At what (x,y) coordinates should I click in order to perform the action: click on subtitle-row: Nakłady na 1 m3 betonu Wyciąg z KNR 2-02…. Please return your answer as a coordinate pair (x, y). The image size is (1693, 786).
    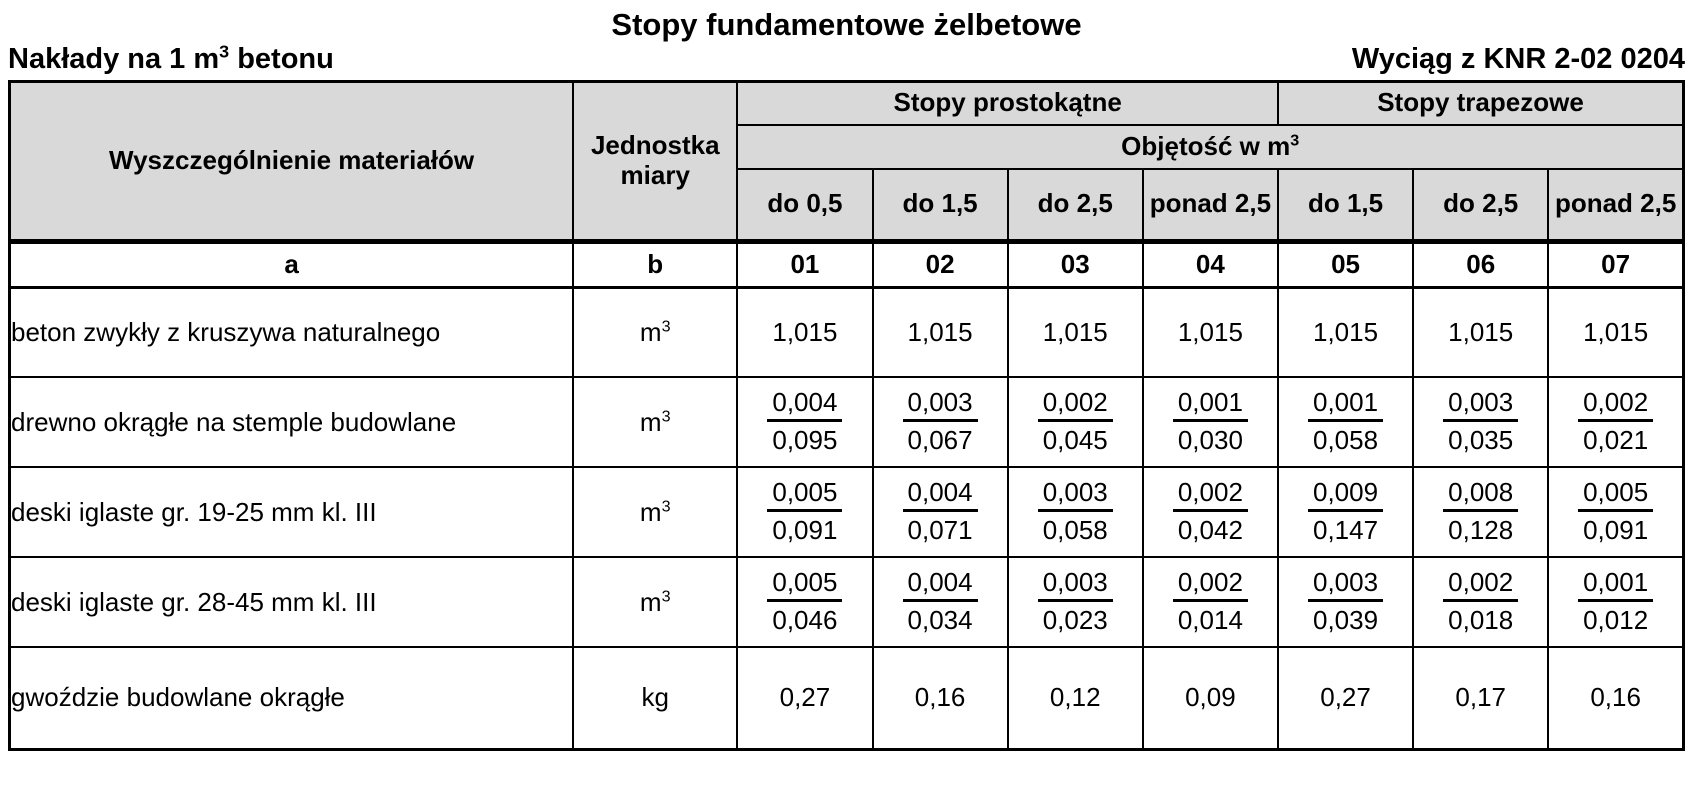
    Looking at the image, I should click on (846, 58).